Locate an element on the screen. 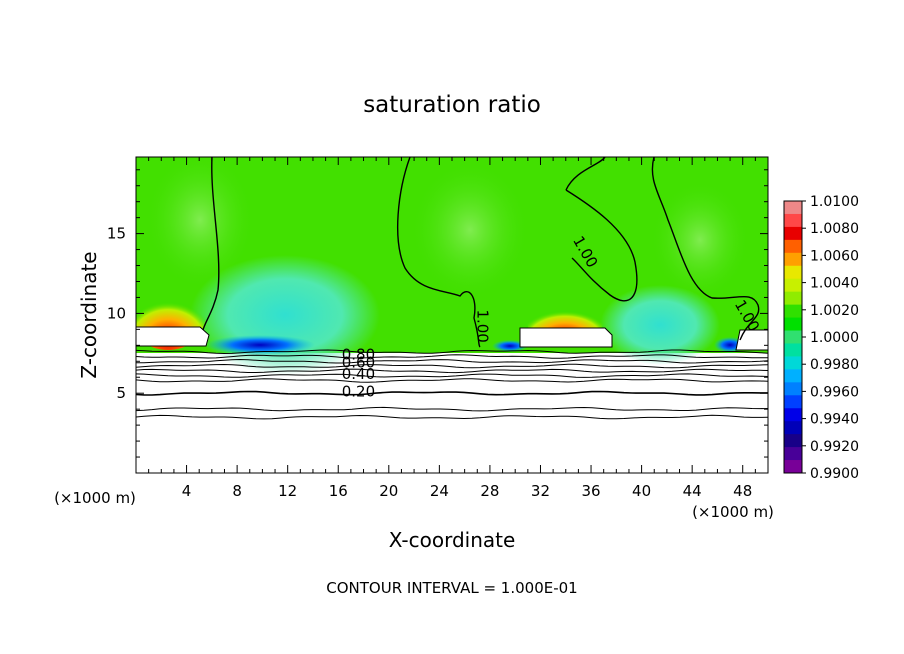 This screenshot has width=904, height=654. x-tick-label: 28 is located at coordinates (489, 491).